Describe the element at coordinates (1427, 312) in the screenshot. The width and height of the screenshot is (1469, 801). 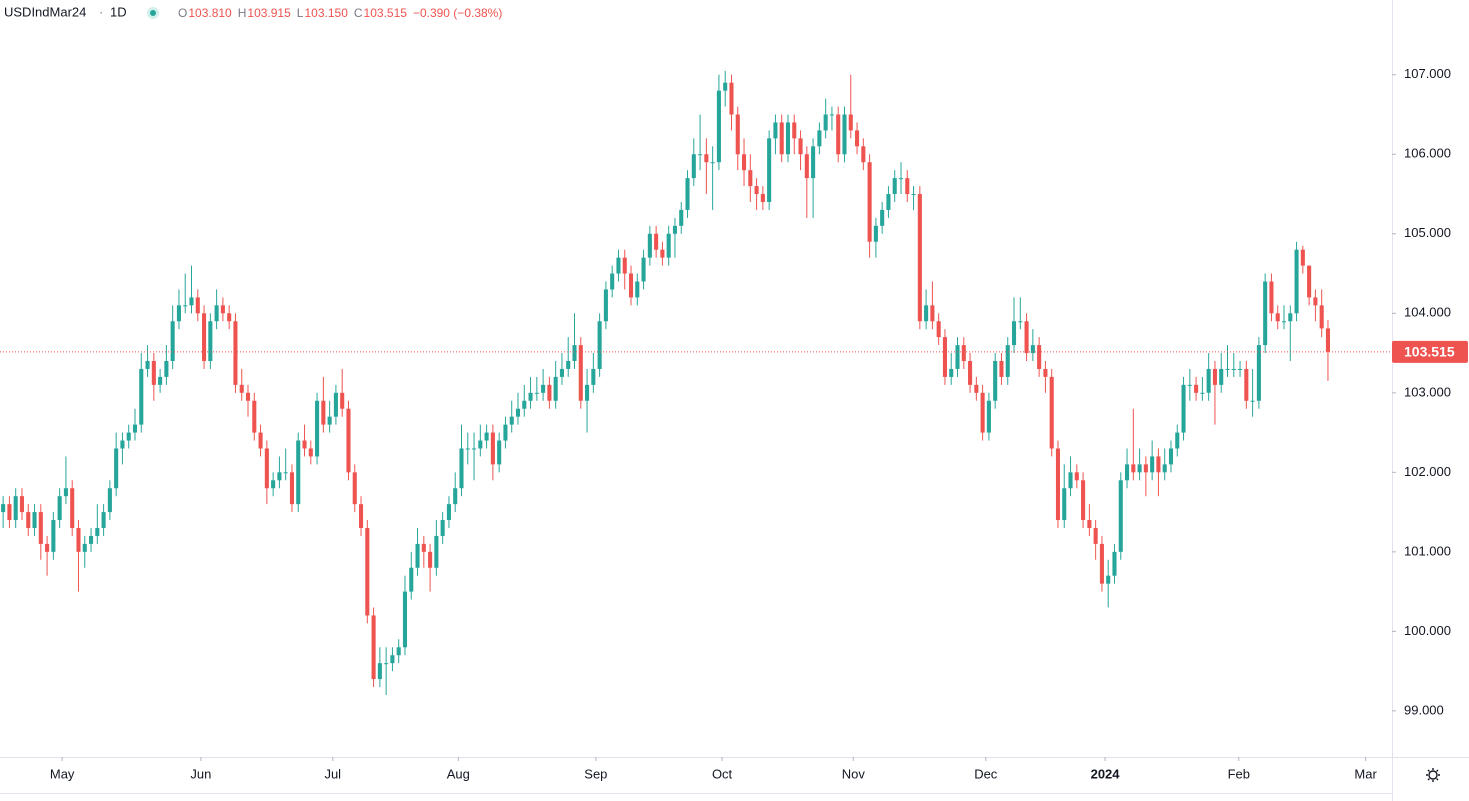
I see `y-tick-label: 104.000` at that location.